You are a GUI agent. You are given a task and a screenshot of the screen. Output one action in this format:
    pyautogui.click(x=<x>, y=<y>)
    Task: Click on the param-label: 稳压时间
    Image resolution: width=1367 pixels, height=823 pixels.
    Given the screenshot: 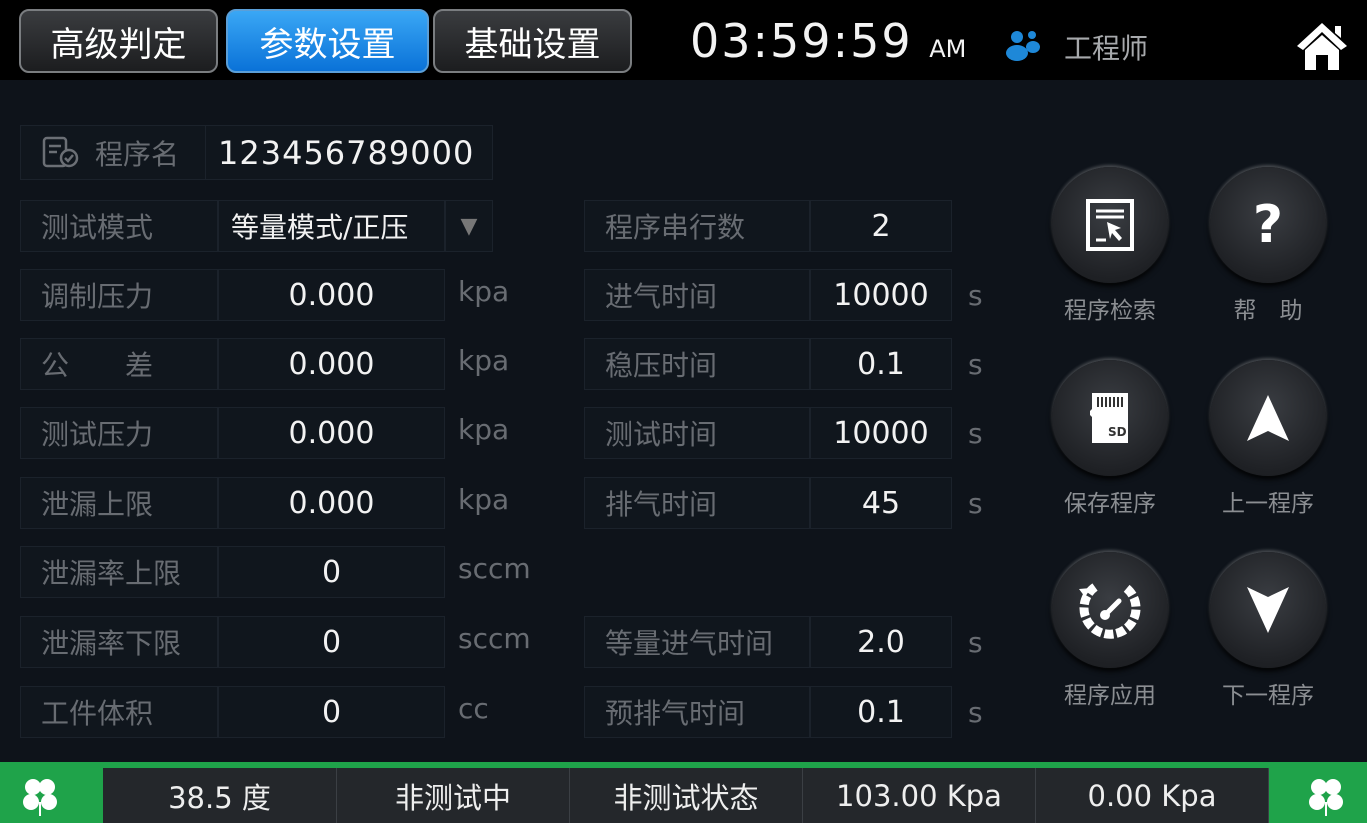 What is the action you would take?
    pyautogui.click(x=697, y=364)
    